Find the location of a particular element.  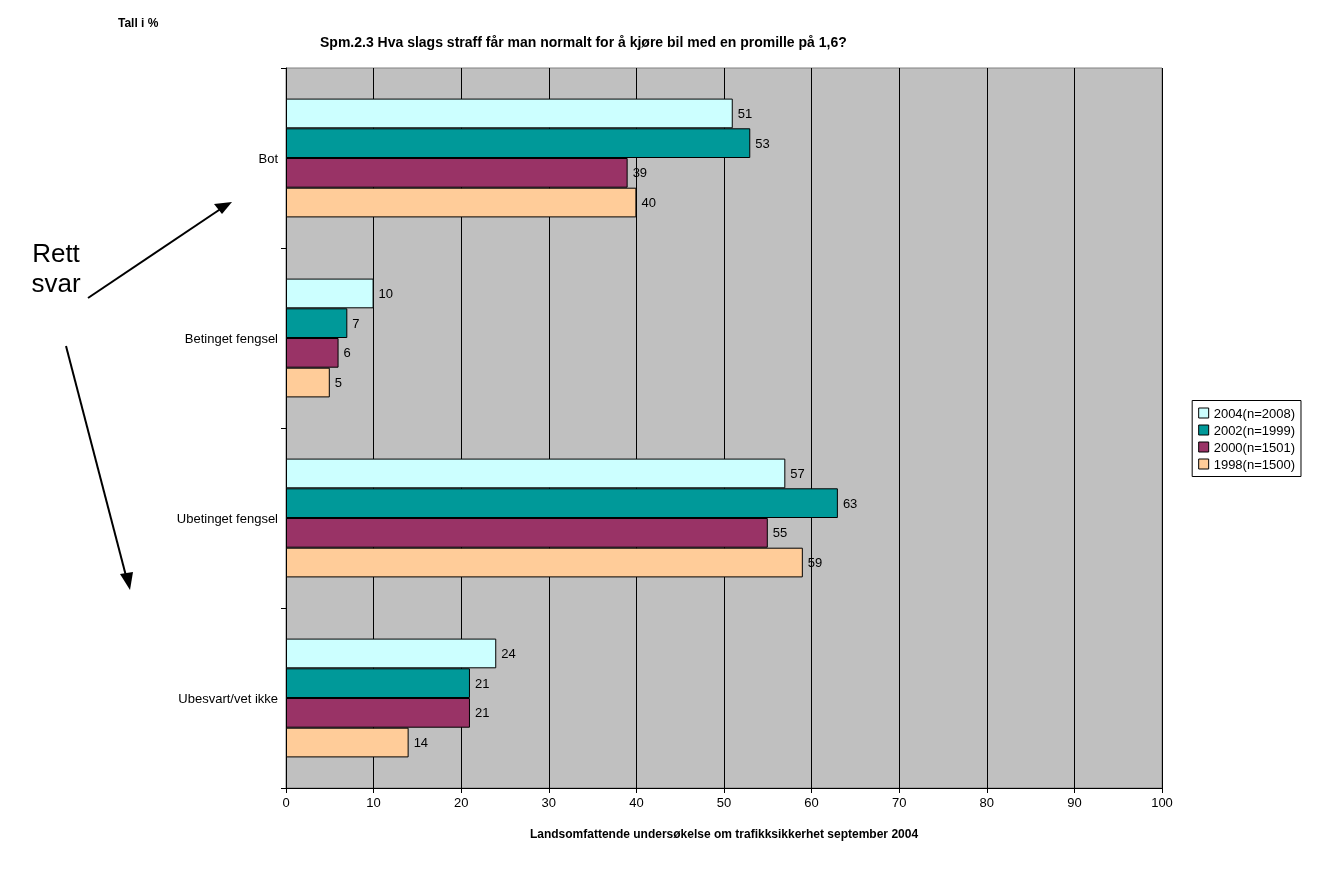

data-label: 10 is located at coordinates (386, 293).